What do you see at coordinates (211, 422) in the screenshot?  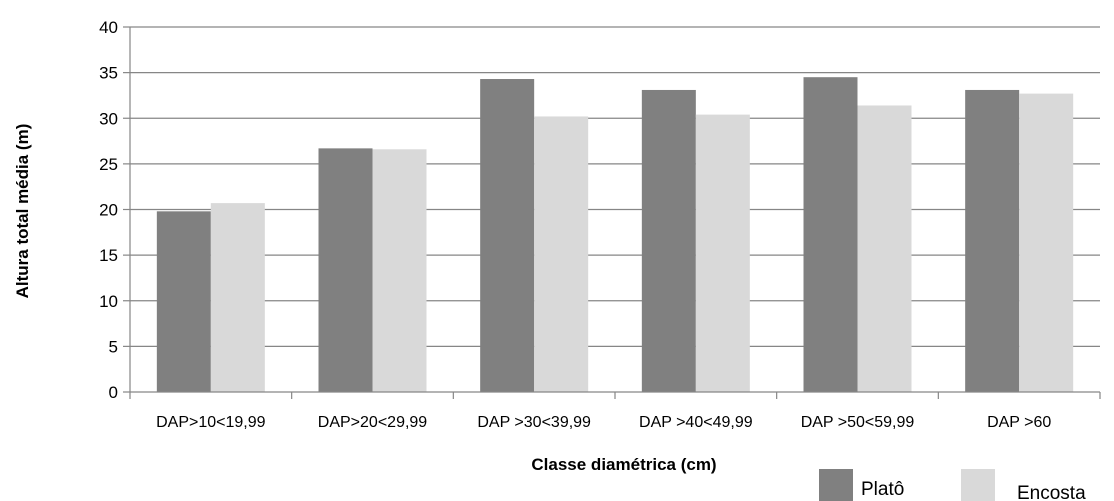 I see `x-tick-label: DAP>10<19,99` at bounding box center [211, 422].